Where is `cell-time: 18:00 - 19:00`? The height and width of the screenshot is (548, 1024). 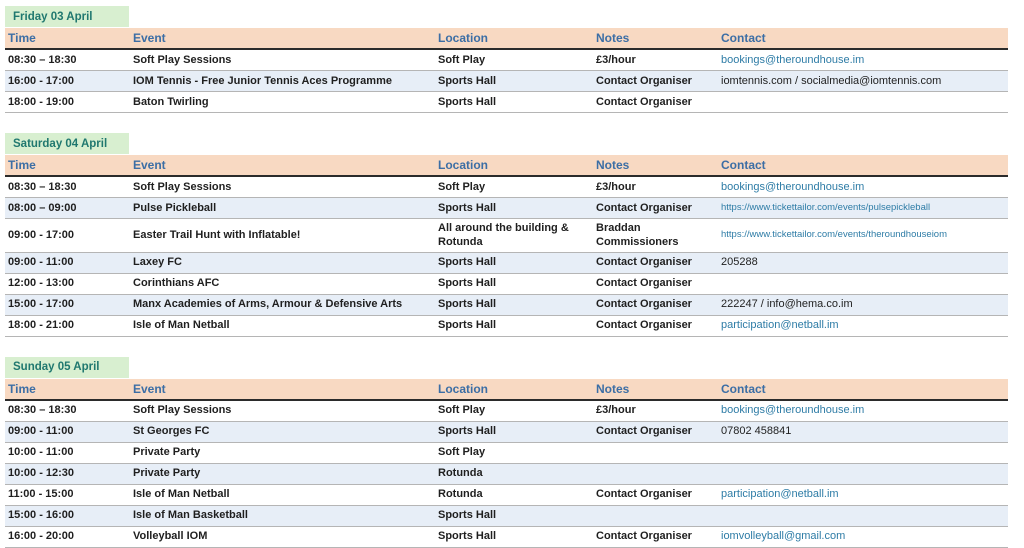 cell-time: 18:00 - 19:00 is located at coordinates (41, 101).